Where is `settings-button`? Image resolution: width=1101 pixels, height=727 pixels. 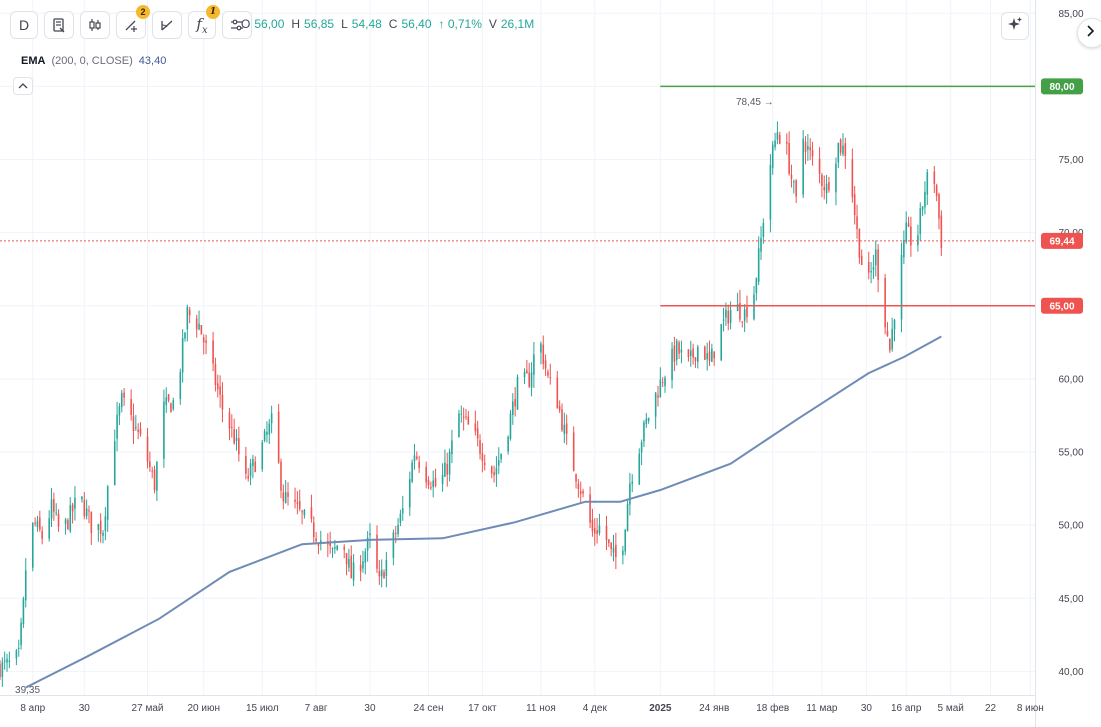 settings-button is located at coordinates (237, 25).